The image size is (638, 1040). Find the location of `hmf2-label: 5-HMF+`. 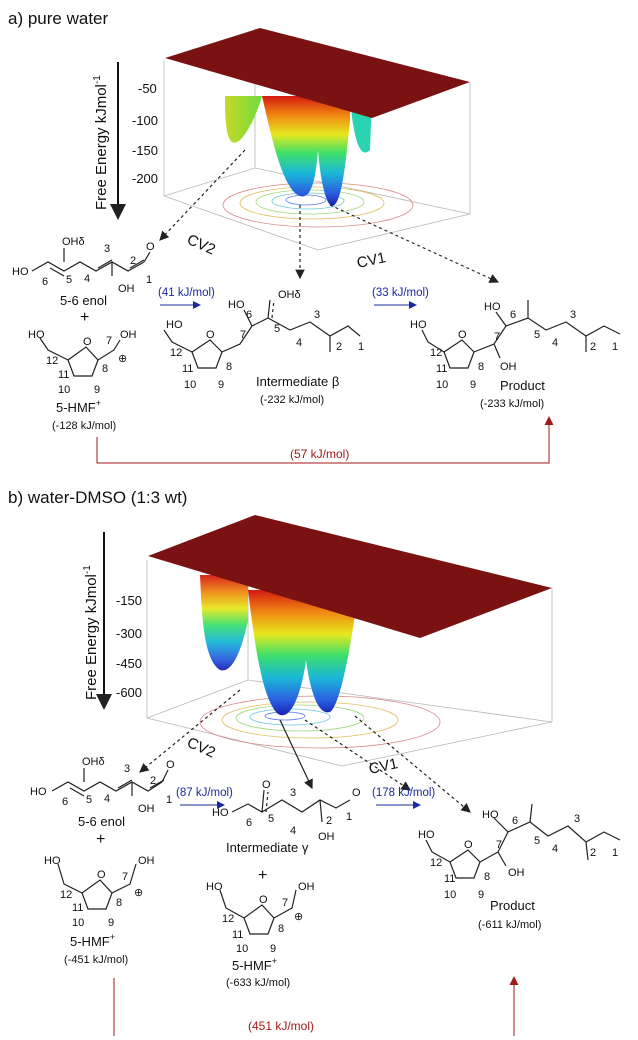

hmf2-label: 5-HMF+ is located at coordinates (254, 964).